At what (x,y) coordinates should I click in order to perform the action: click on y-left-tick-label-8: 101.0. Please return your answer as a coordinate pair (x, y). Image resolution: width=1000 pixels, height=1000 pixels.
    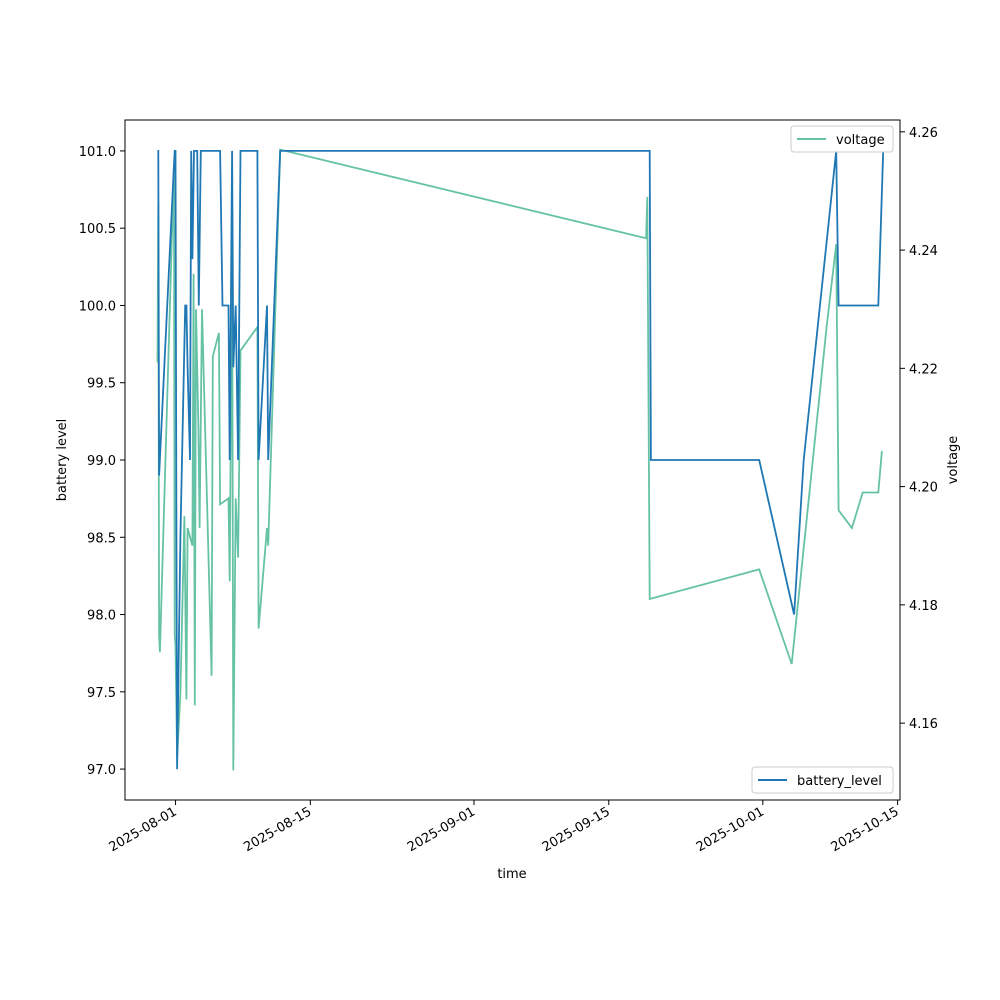
    Looking at the image, I should click on (97, 152).